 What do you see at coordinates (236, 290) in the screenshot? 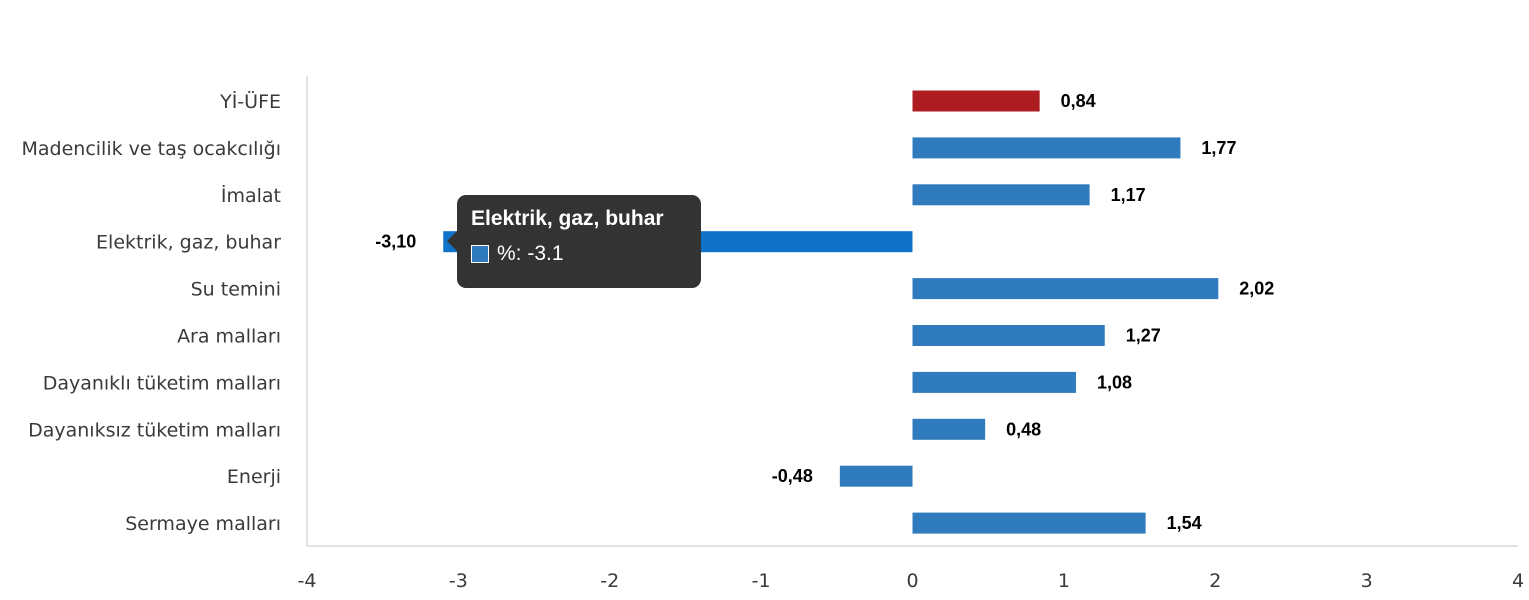
I see `category-label-su-temini: Su temini` at bounding box center [236, 290].